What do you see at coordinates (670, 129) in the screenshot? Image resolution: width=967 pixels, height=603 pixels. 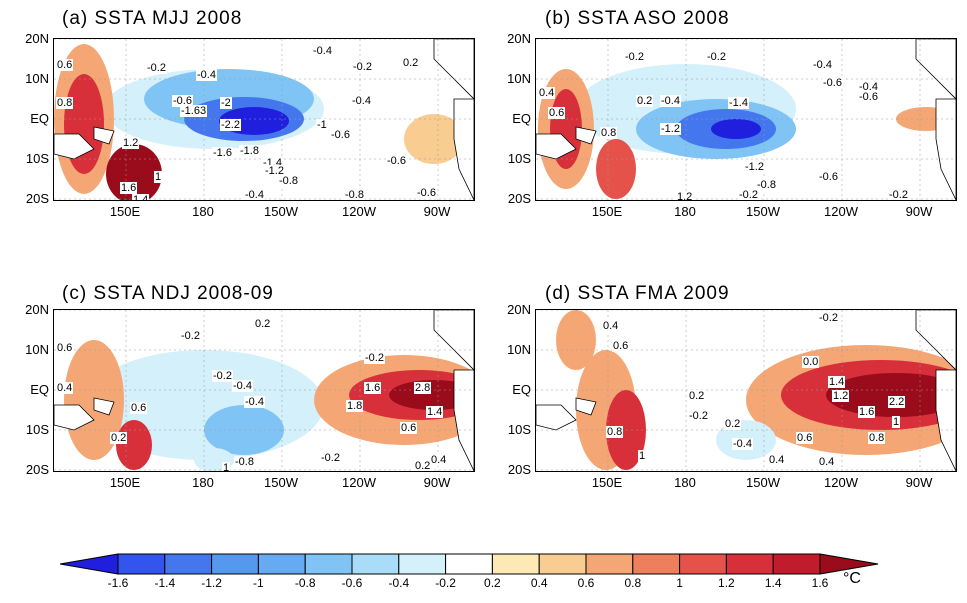 I see `contour-label: -1.2` at bounding box center [670, 129].